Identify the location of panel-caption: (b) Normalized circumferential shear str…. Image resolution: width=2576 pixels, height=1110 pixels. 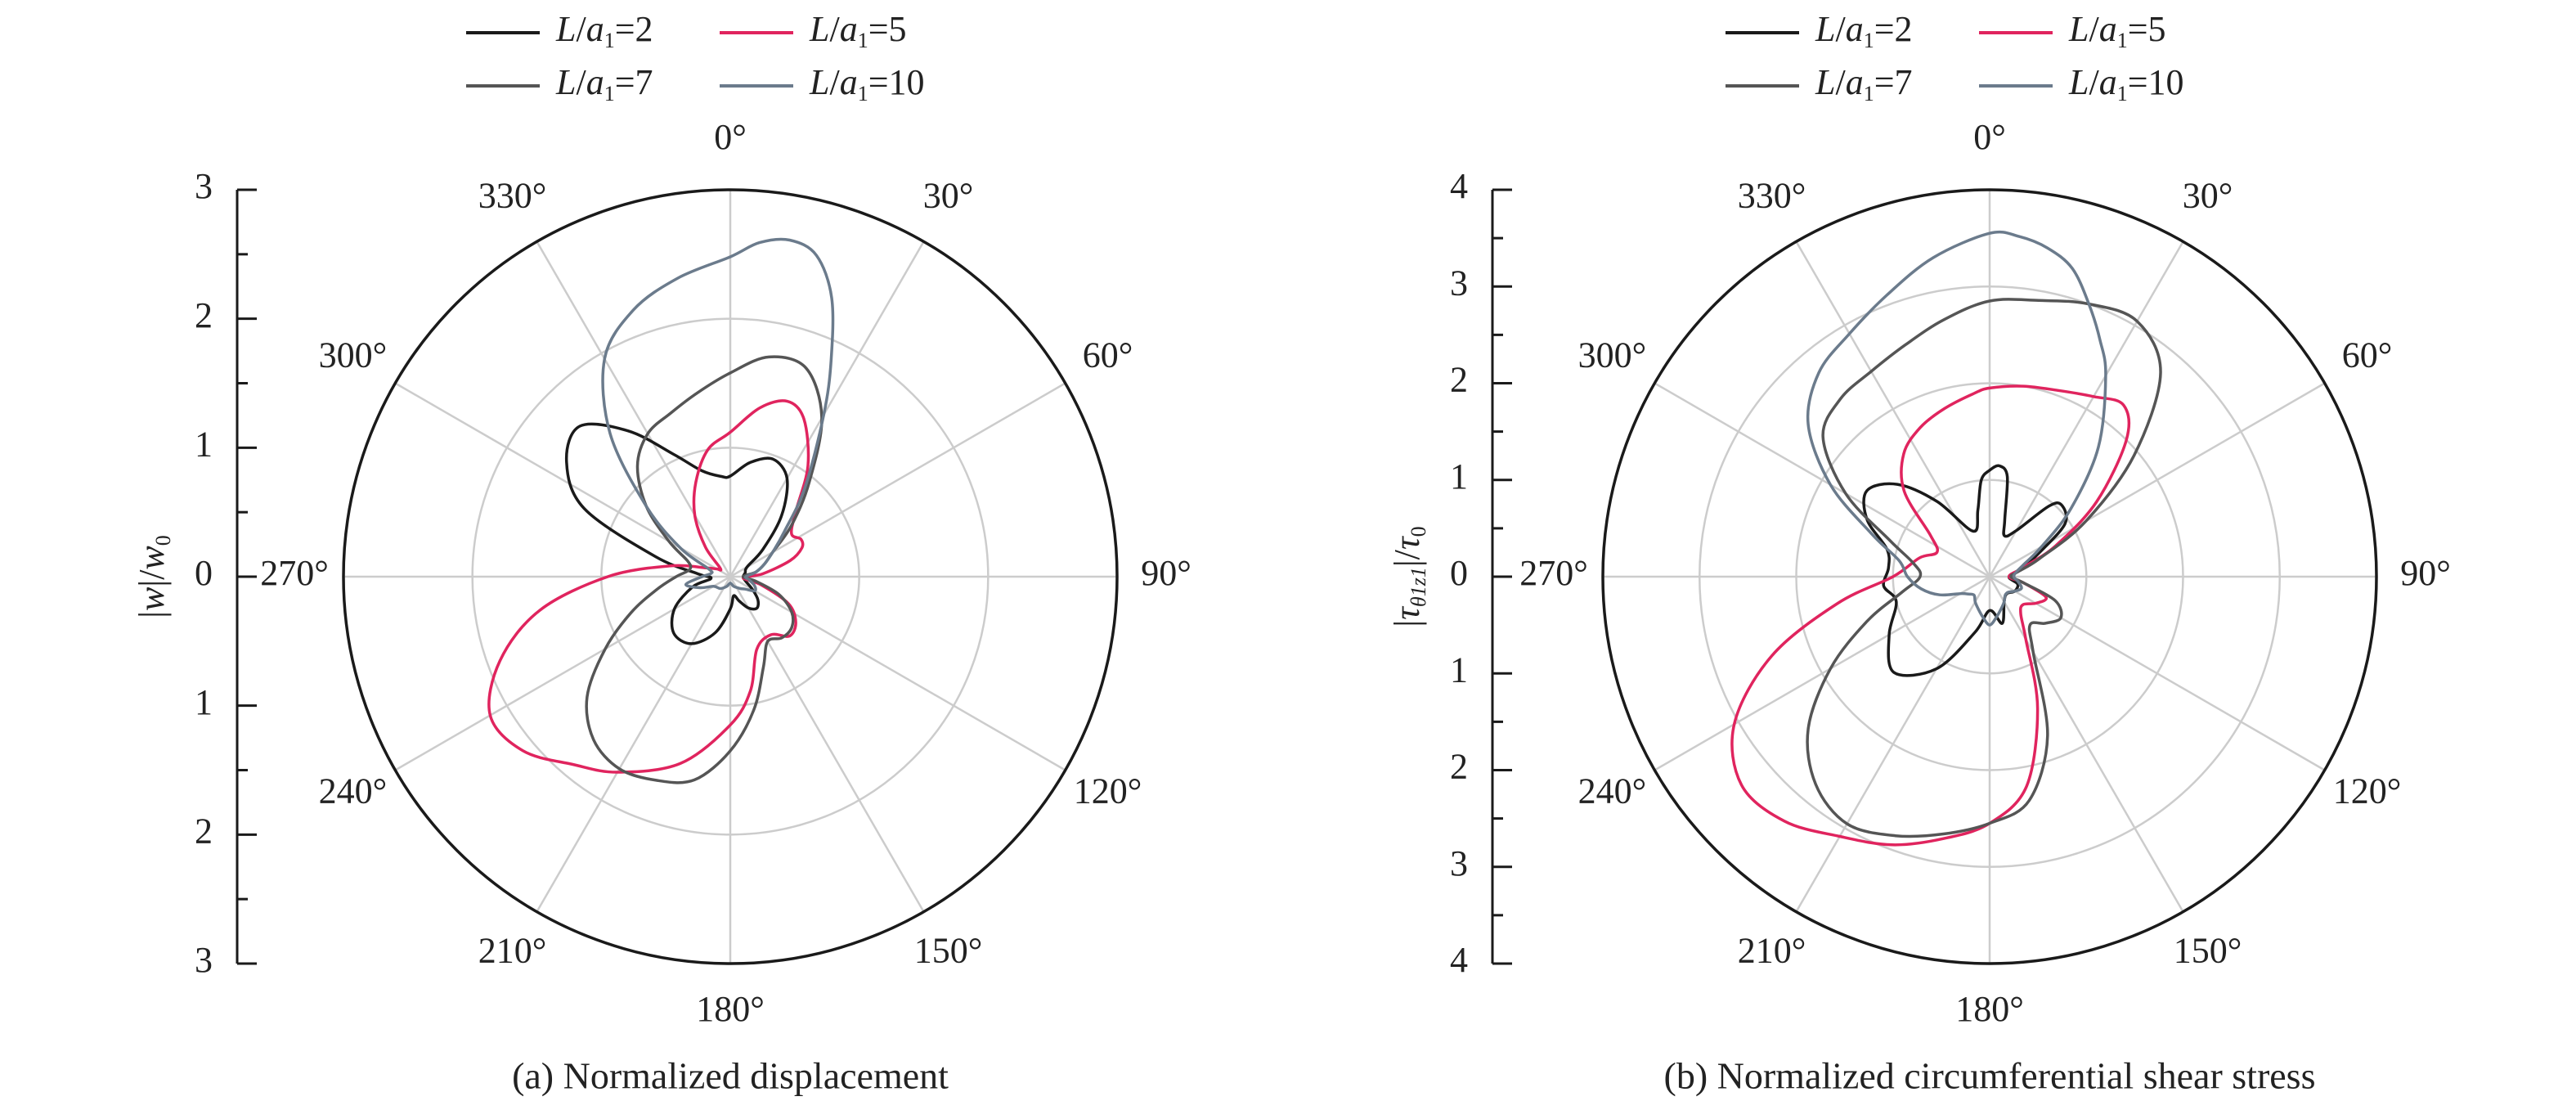
(1990, 1076).